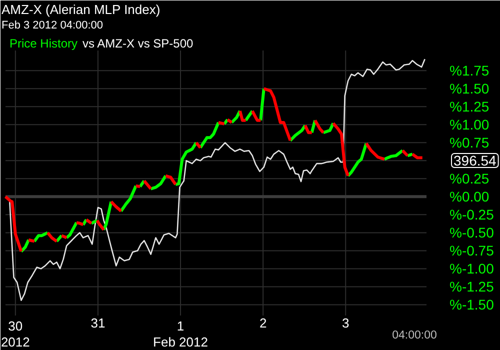  I want to click on chart-subtitle: Feb 3 2012 04:00:00, so click(53, 26).